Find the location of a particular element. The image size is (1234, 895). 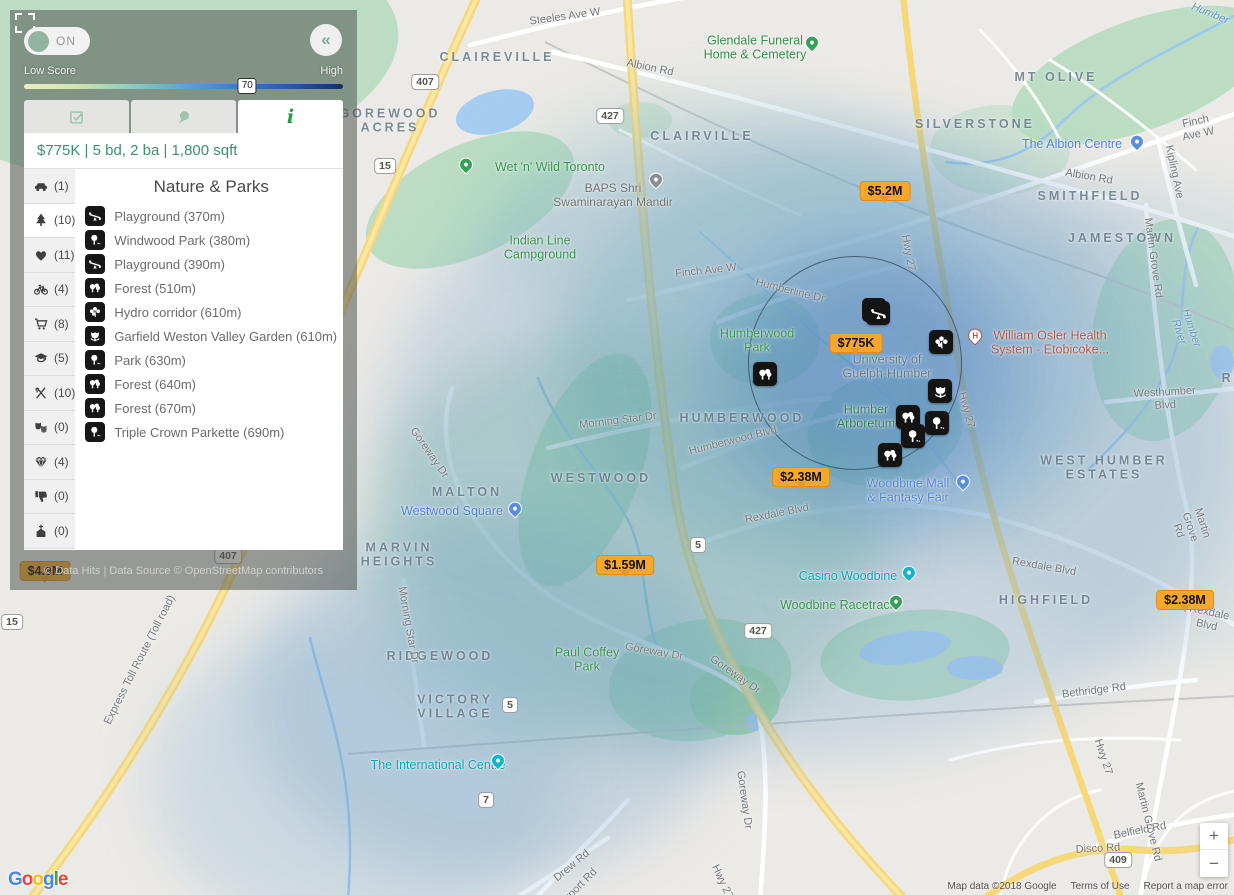

info-icon: i is located at coordinates (290, 116).